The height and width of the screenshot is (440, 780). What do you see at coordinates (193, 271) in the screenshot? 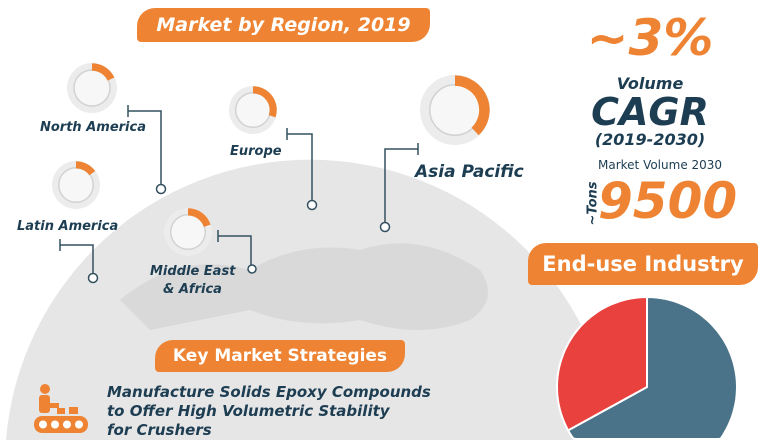
I see `region-label-mea: Middle East` at bounding box center [193, 271].